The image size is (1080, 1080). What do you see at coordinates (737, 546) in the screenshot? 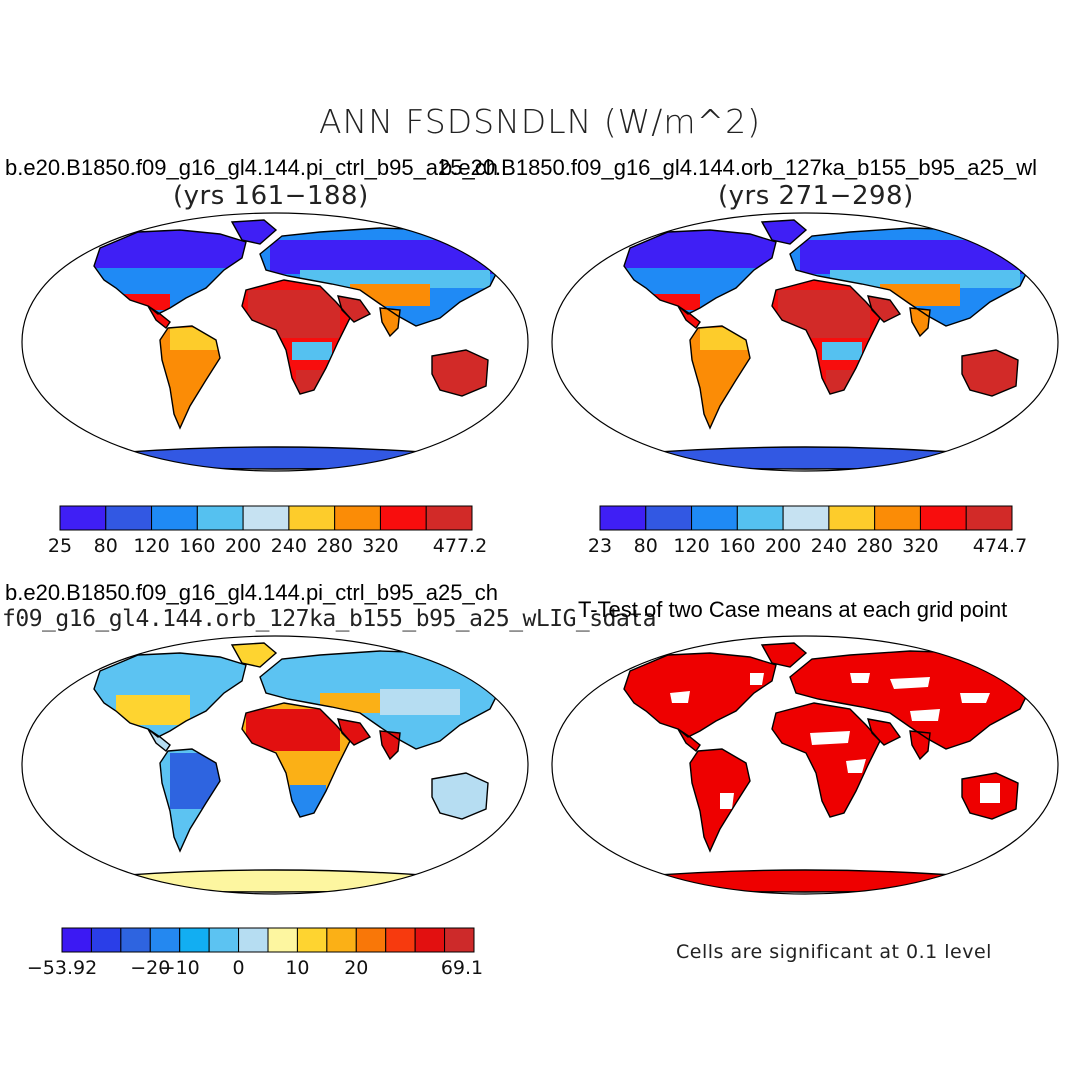
I see `colorbar-tick-label: 160` at bounding box center [737, 546].